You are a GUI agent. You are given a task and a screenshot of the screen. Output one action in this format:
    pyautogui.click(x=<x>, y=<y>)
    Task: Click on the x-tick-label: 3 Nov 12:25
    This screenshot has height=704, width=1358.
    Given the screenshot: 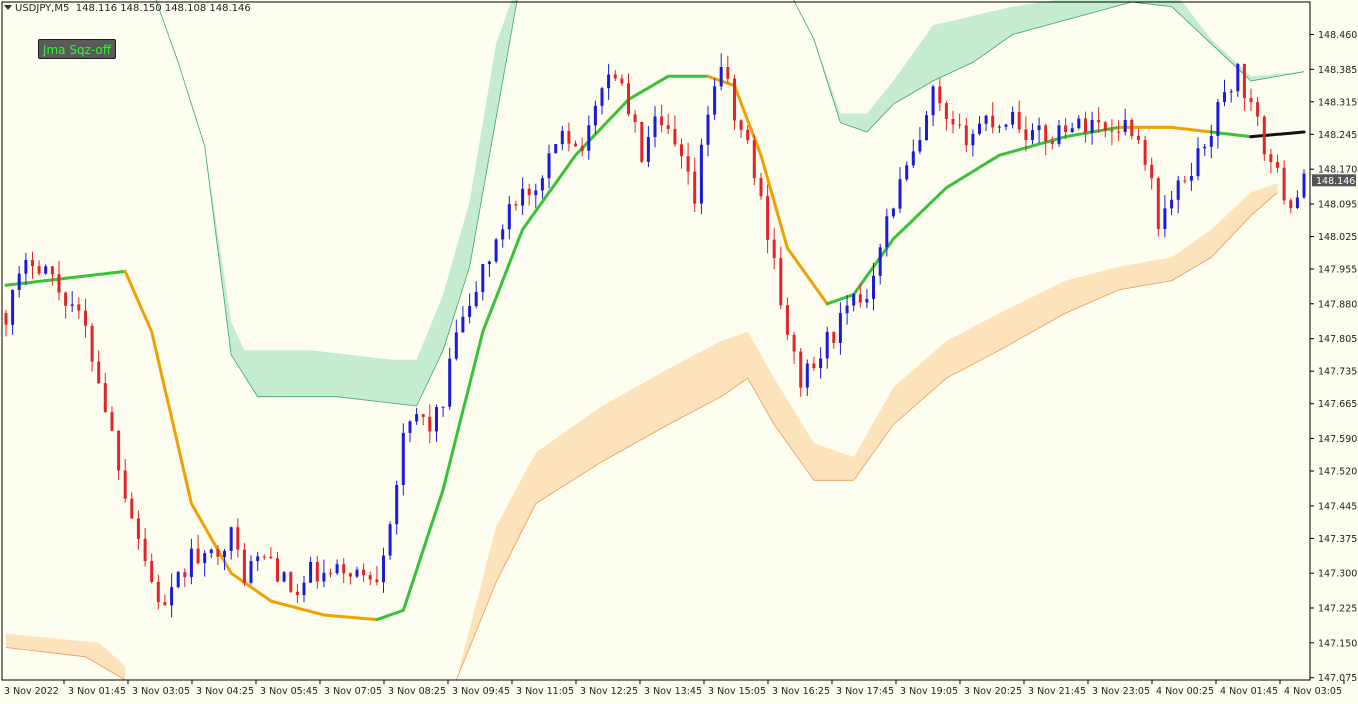 What is the action you would take?
    pyautogui.click(x=609, y=691)
    